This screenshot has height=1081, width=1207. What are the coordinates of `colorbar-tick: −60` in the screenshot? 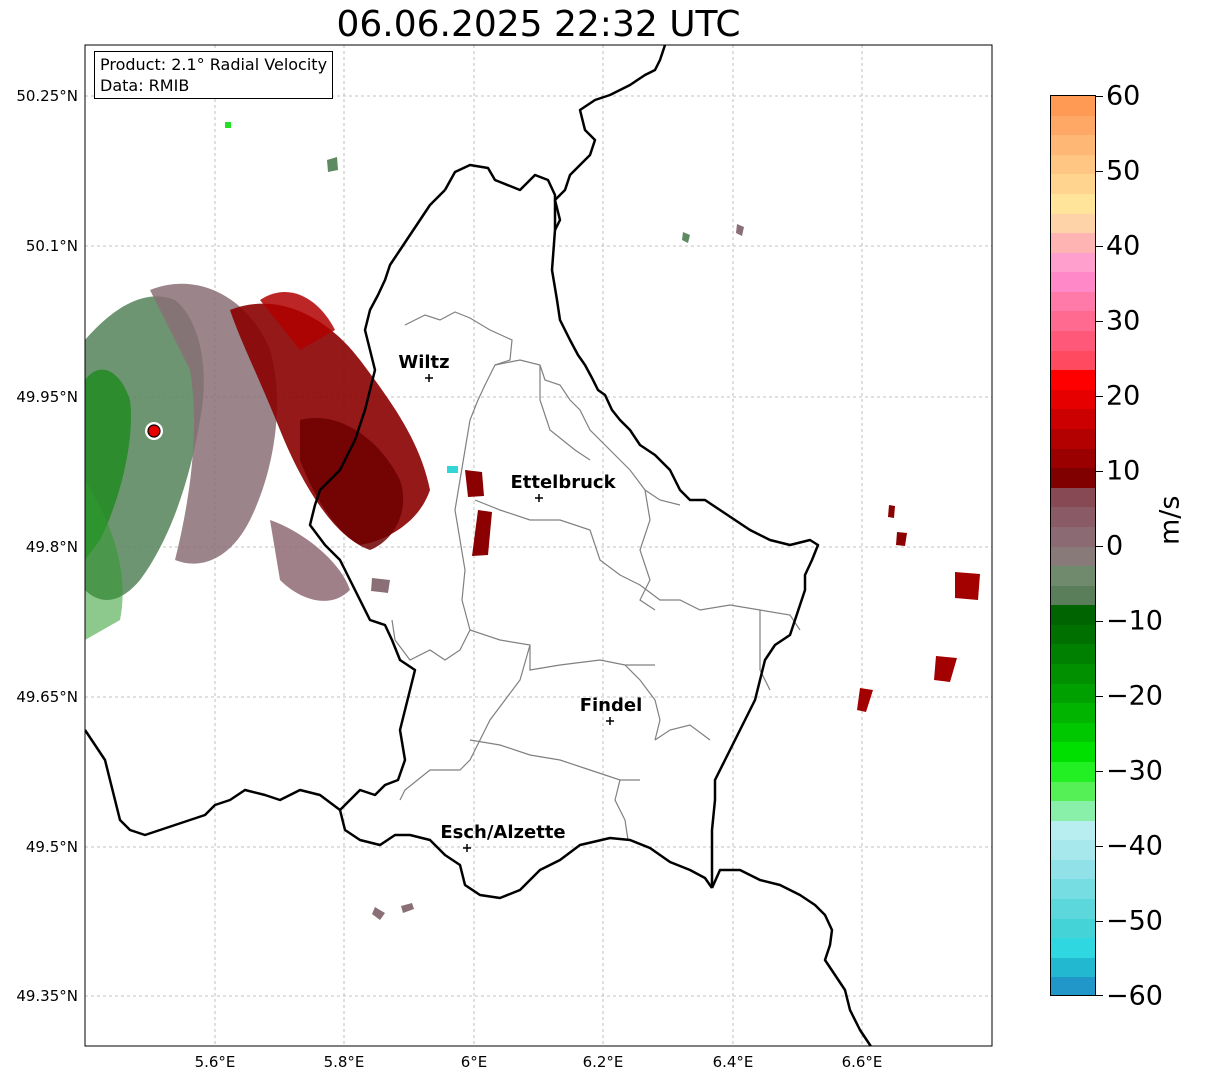 It's located at (1134, 996).